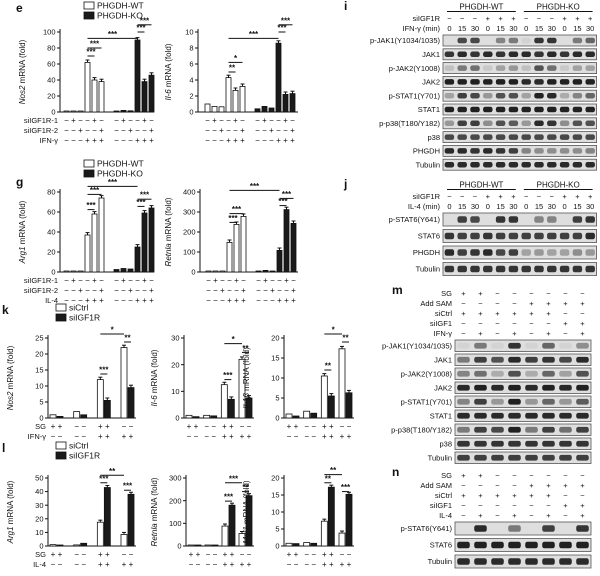 This screenshot has height=576, width=600. I want to click on sig-stars: ***, so click(91, 52).